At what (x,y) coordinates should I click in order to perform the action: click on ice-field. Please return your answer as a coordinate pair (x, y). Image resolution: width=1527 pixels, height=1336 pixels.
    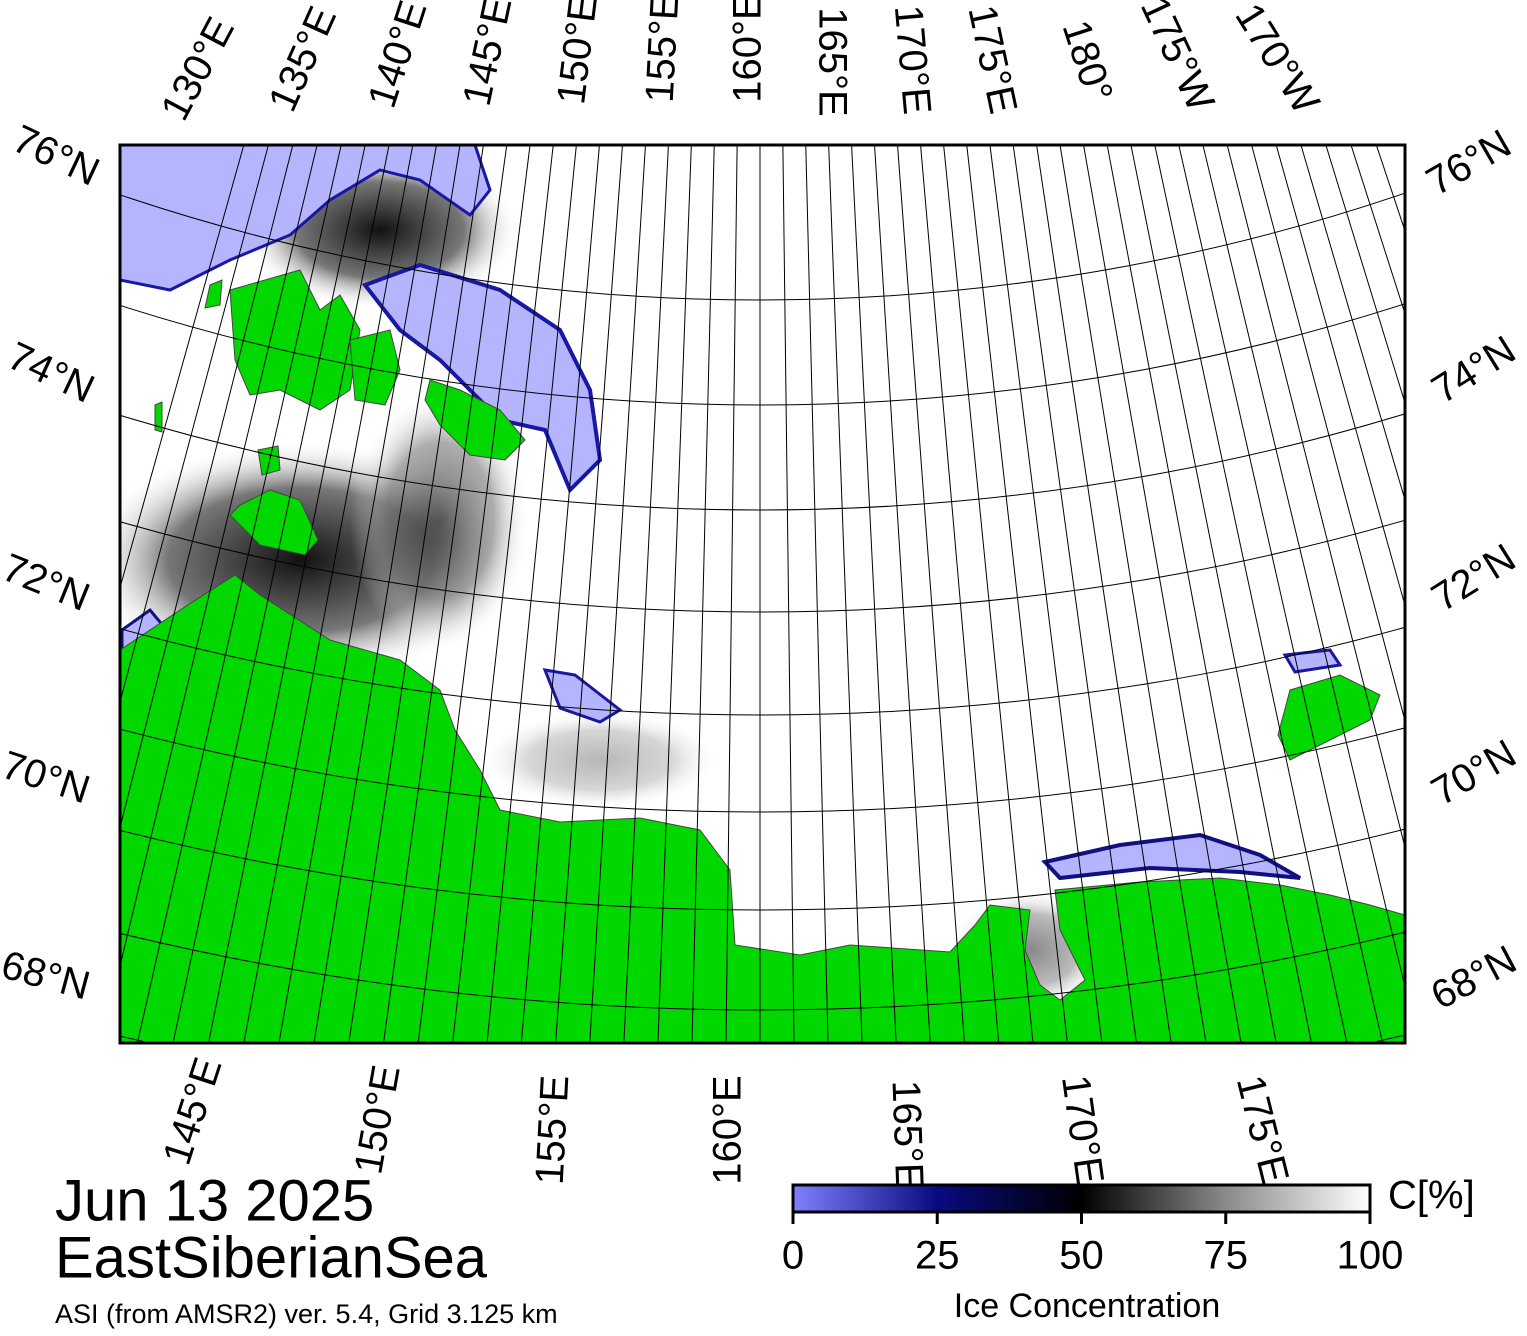
    Looking at the image, I should click on (600, 760).